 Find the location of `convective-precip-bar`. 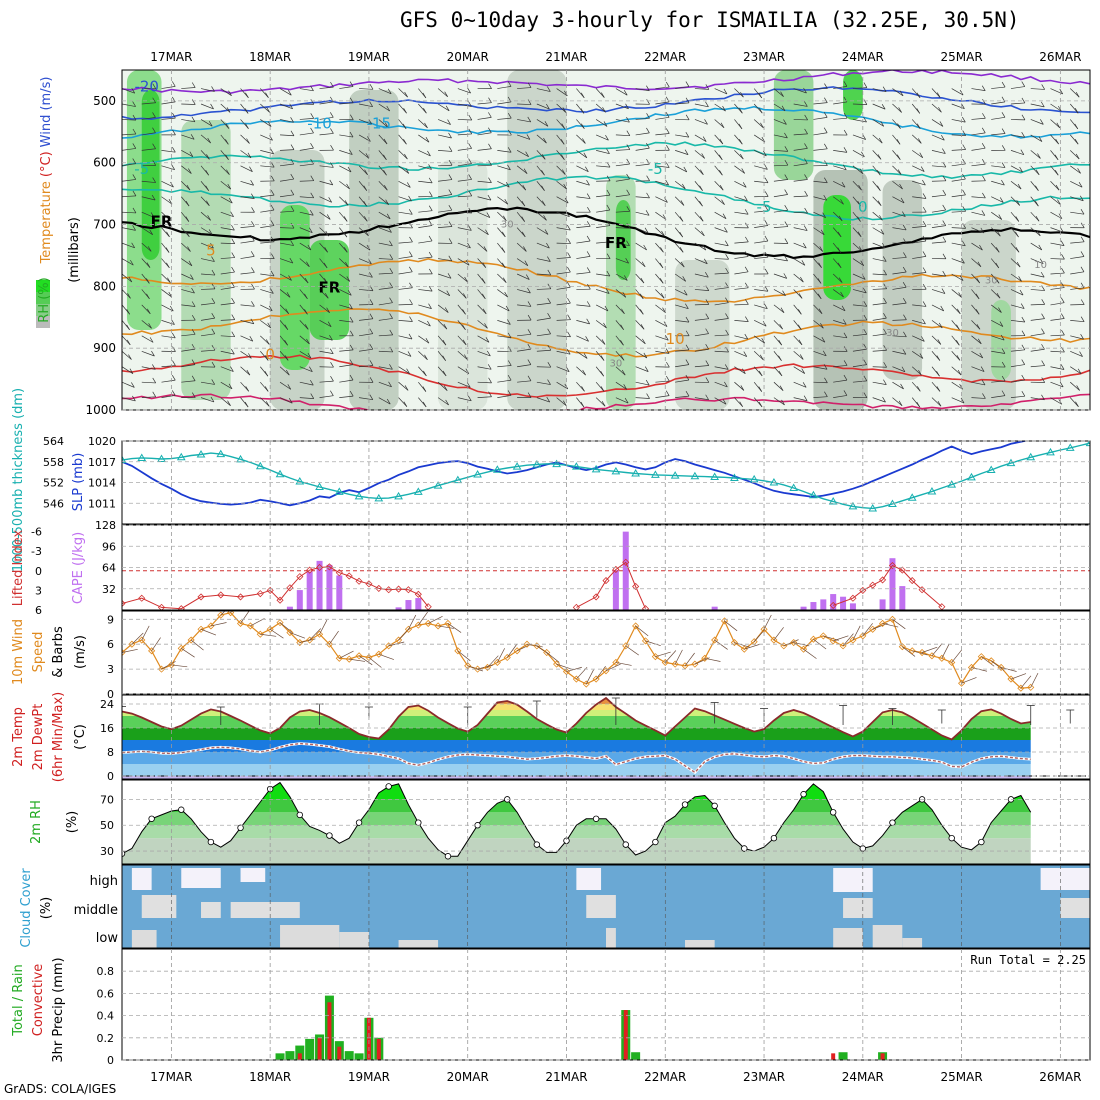

convective-precip-bar is located at coordinates (625, 1035).